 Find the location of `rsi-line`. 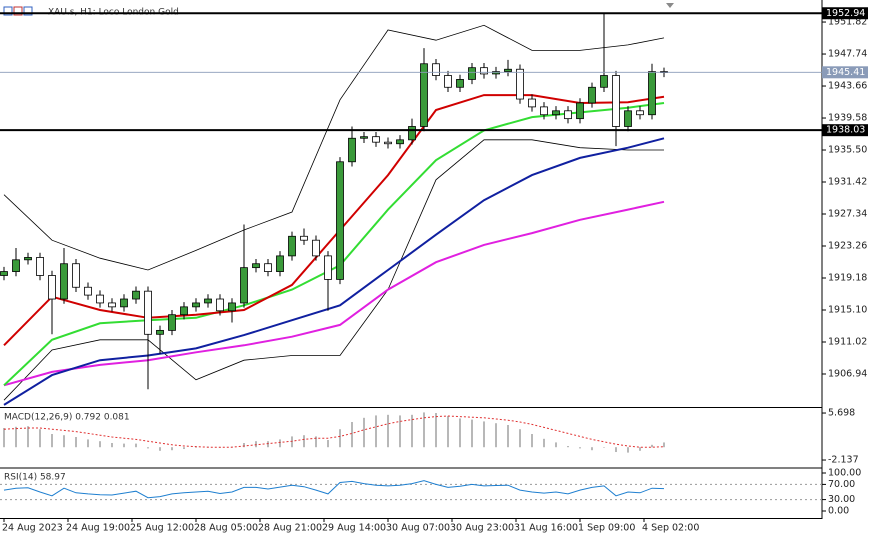

rsi-line is located at coordinates (334, 489).